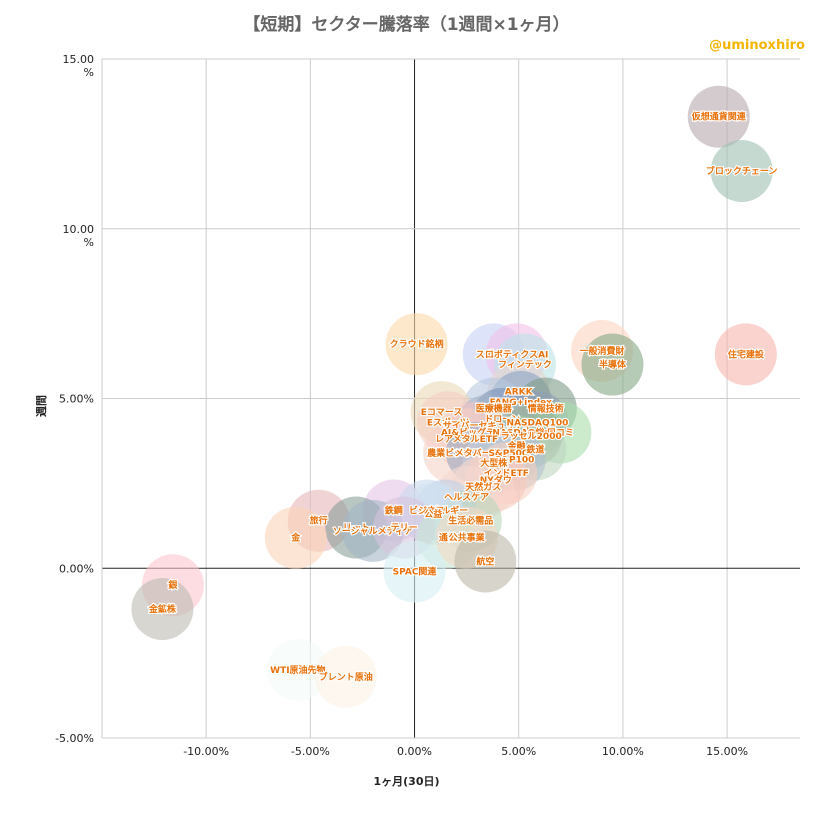 The height and width of the screenshot is (827, 813). Describe the element at coordinates (494, 409) in the screenshot. I see `bubble-label: 医療機器` at that location.